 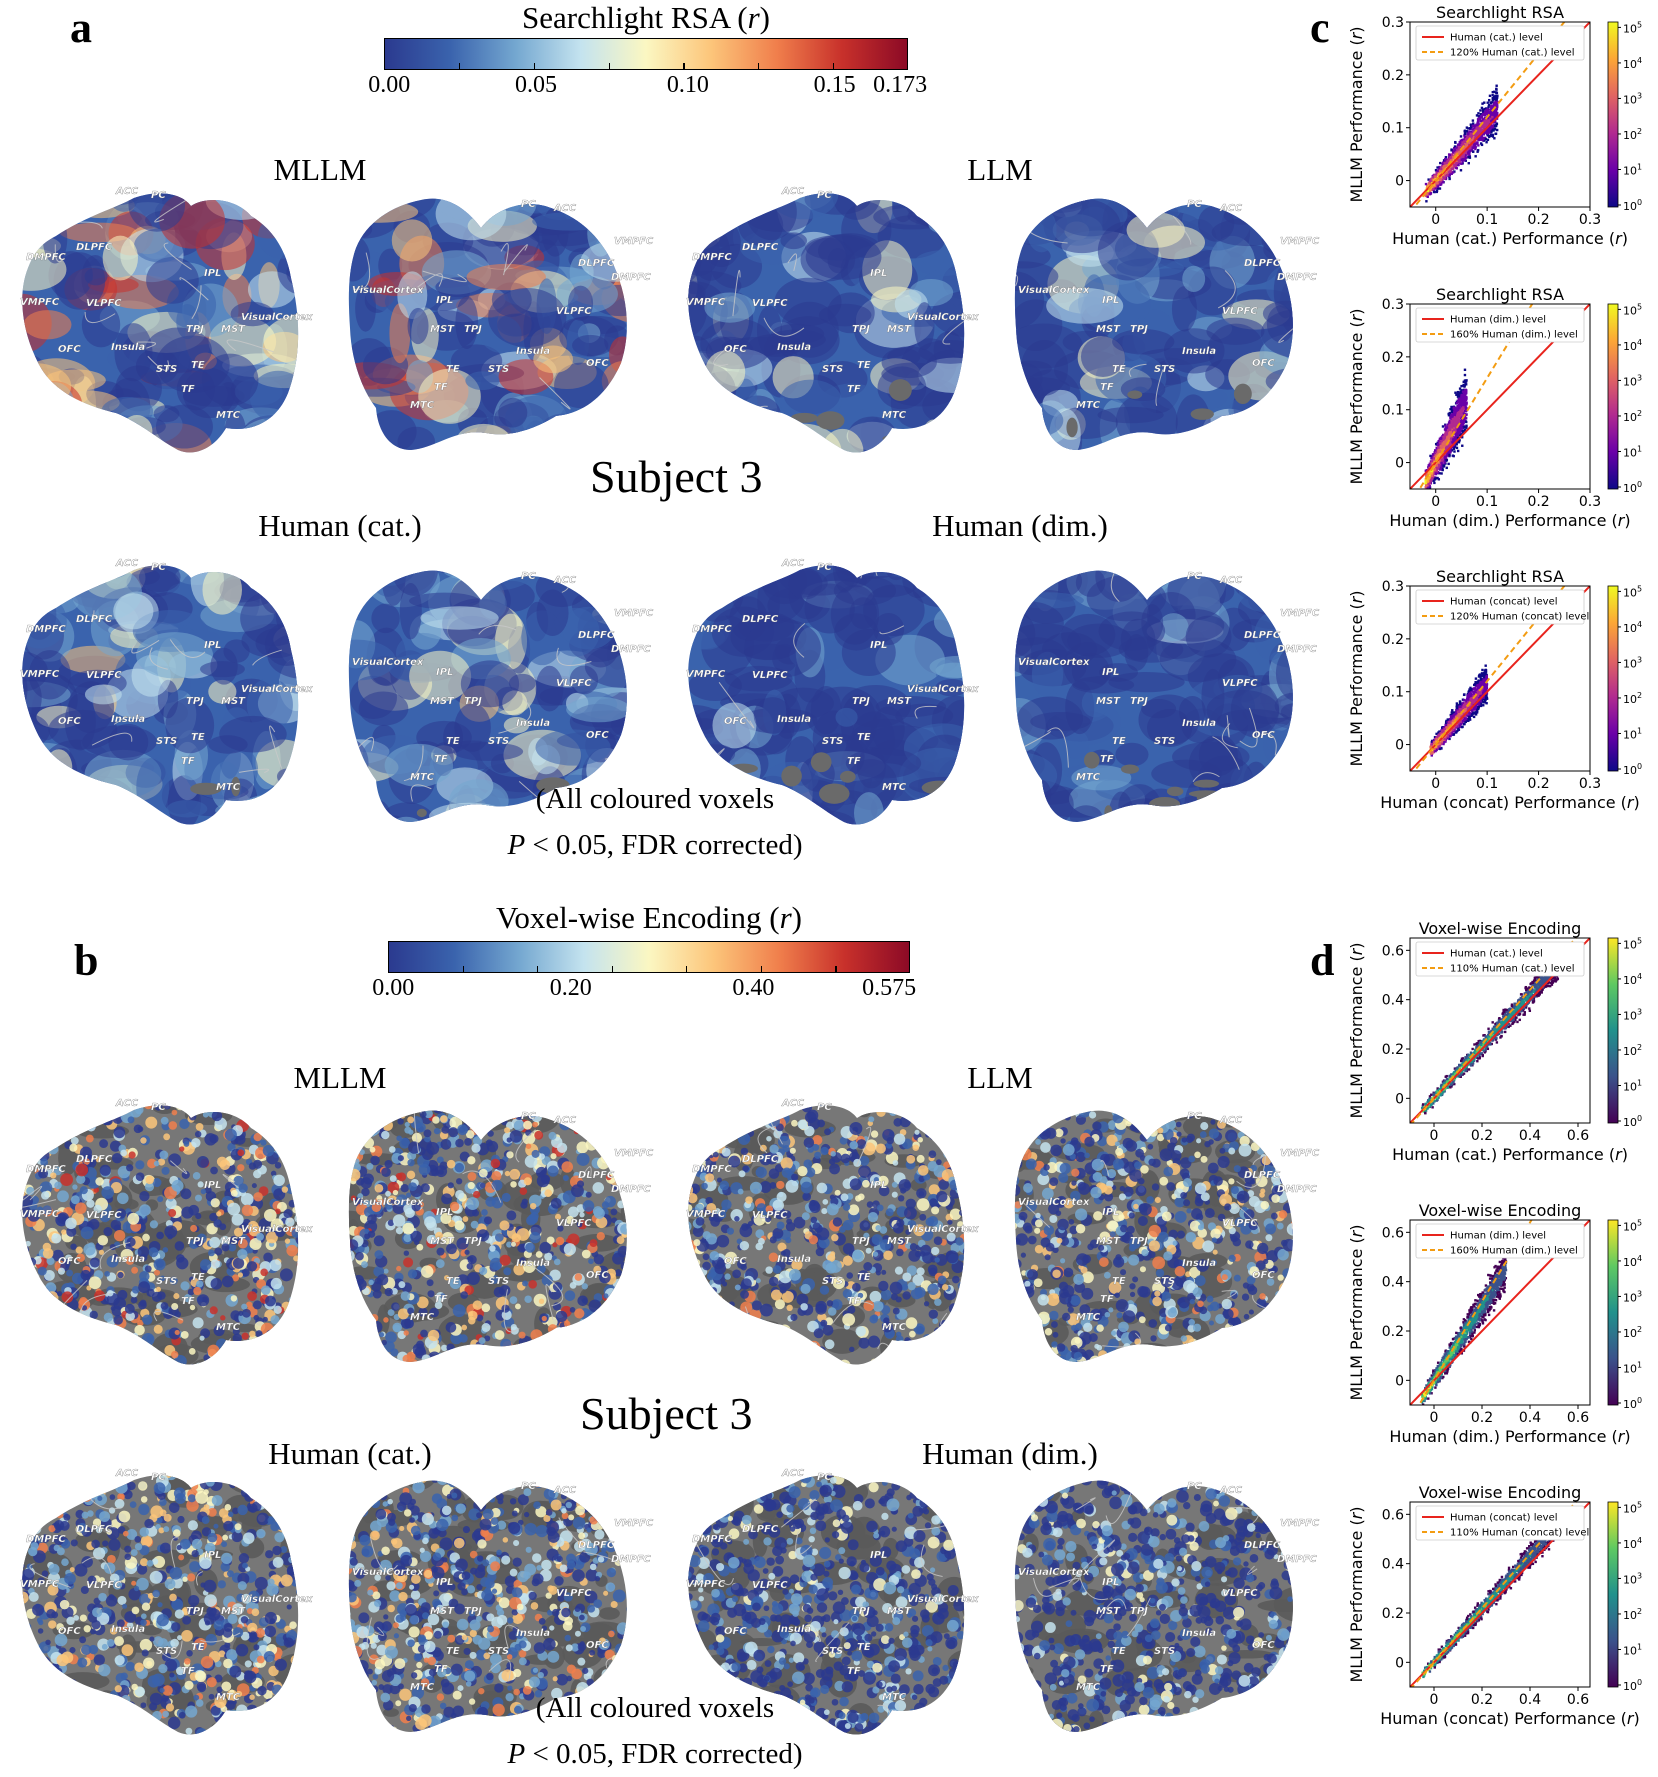 What do you see at coordinates (861, 701) in the screenshot?
I see `roi-label: TPJ` at bounding box center [861, 701].